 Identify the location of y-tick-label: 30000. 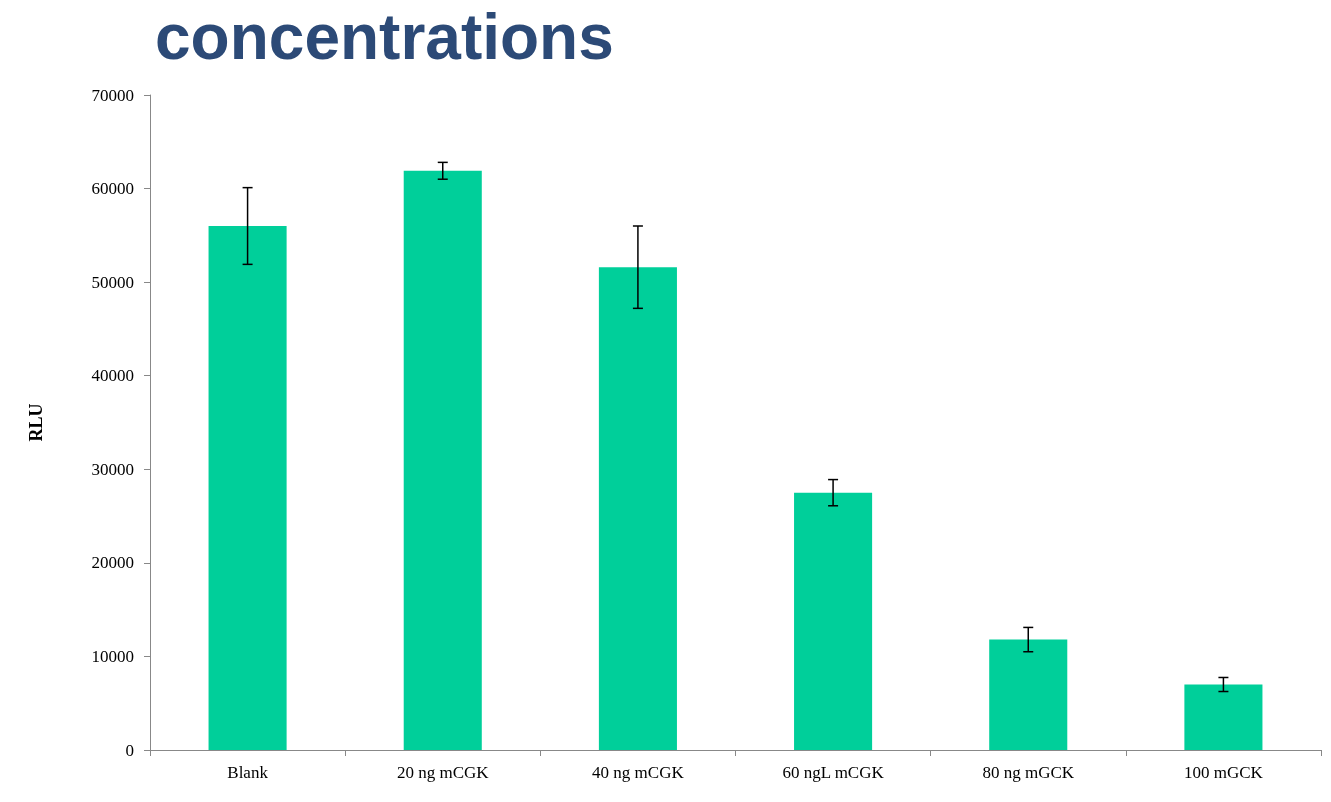
(112, 469).